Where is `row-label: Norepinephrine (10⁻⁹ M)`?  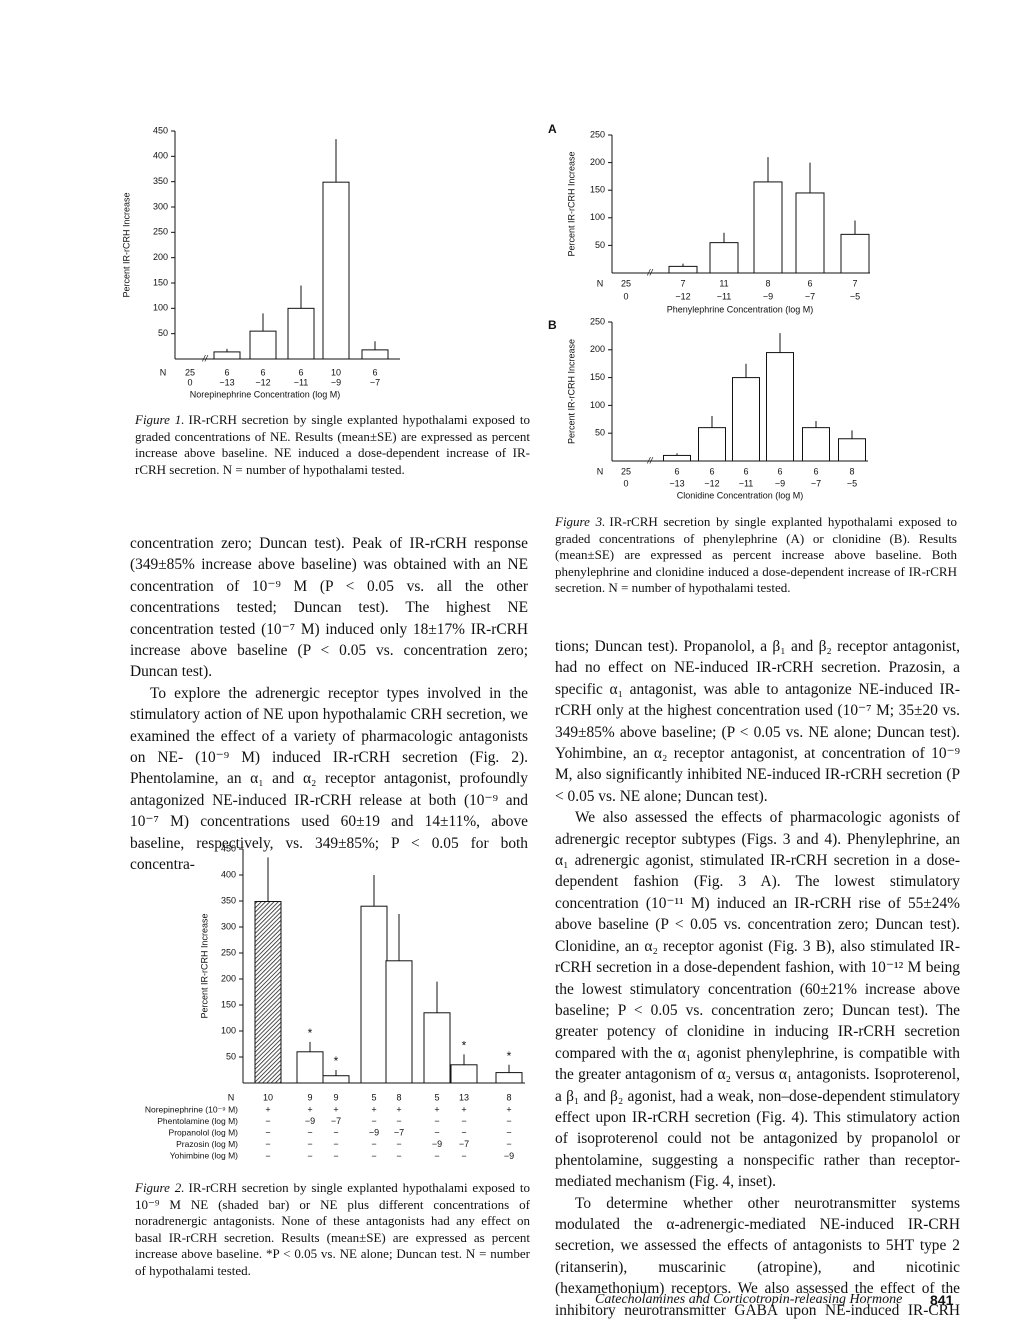
row-label: Norepinephrine (10⁻⁹ M) is located at coordinates (191, 1109).